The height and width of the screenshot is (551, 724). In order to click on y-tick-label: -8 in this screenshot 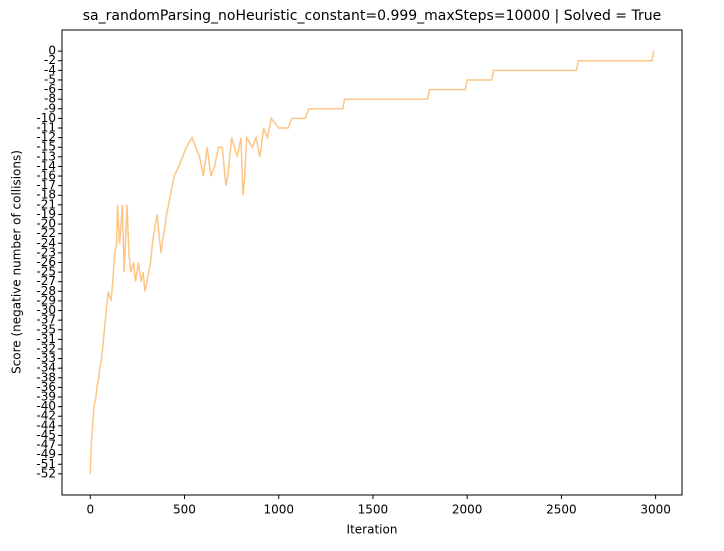, I will do `click(50, 99)`.